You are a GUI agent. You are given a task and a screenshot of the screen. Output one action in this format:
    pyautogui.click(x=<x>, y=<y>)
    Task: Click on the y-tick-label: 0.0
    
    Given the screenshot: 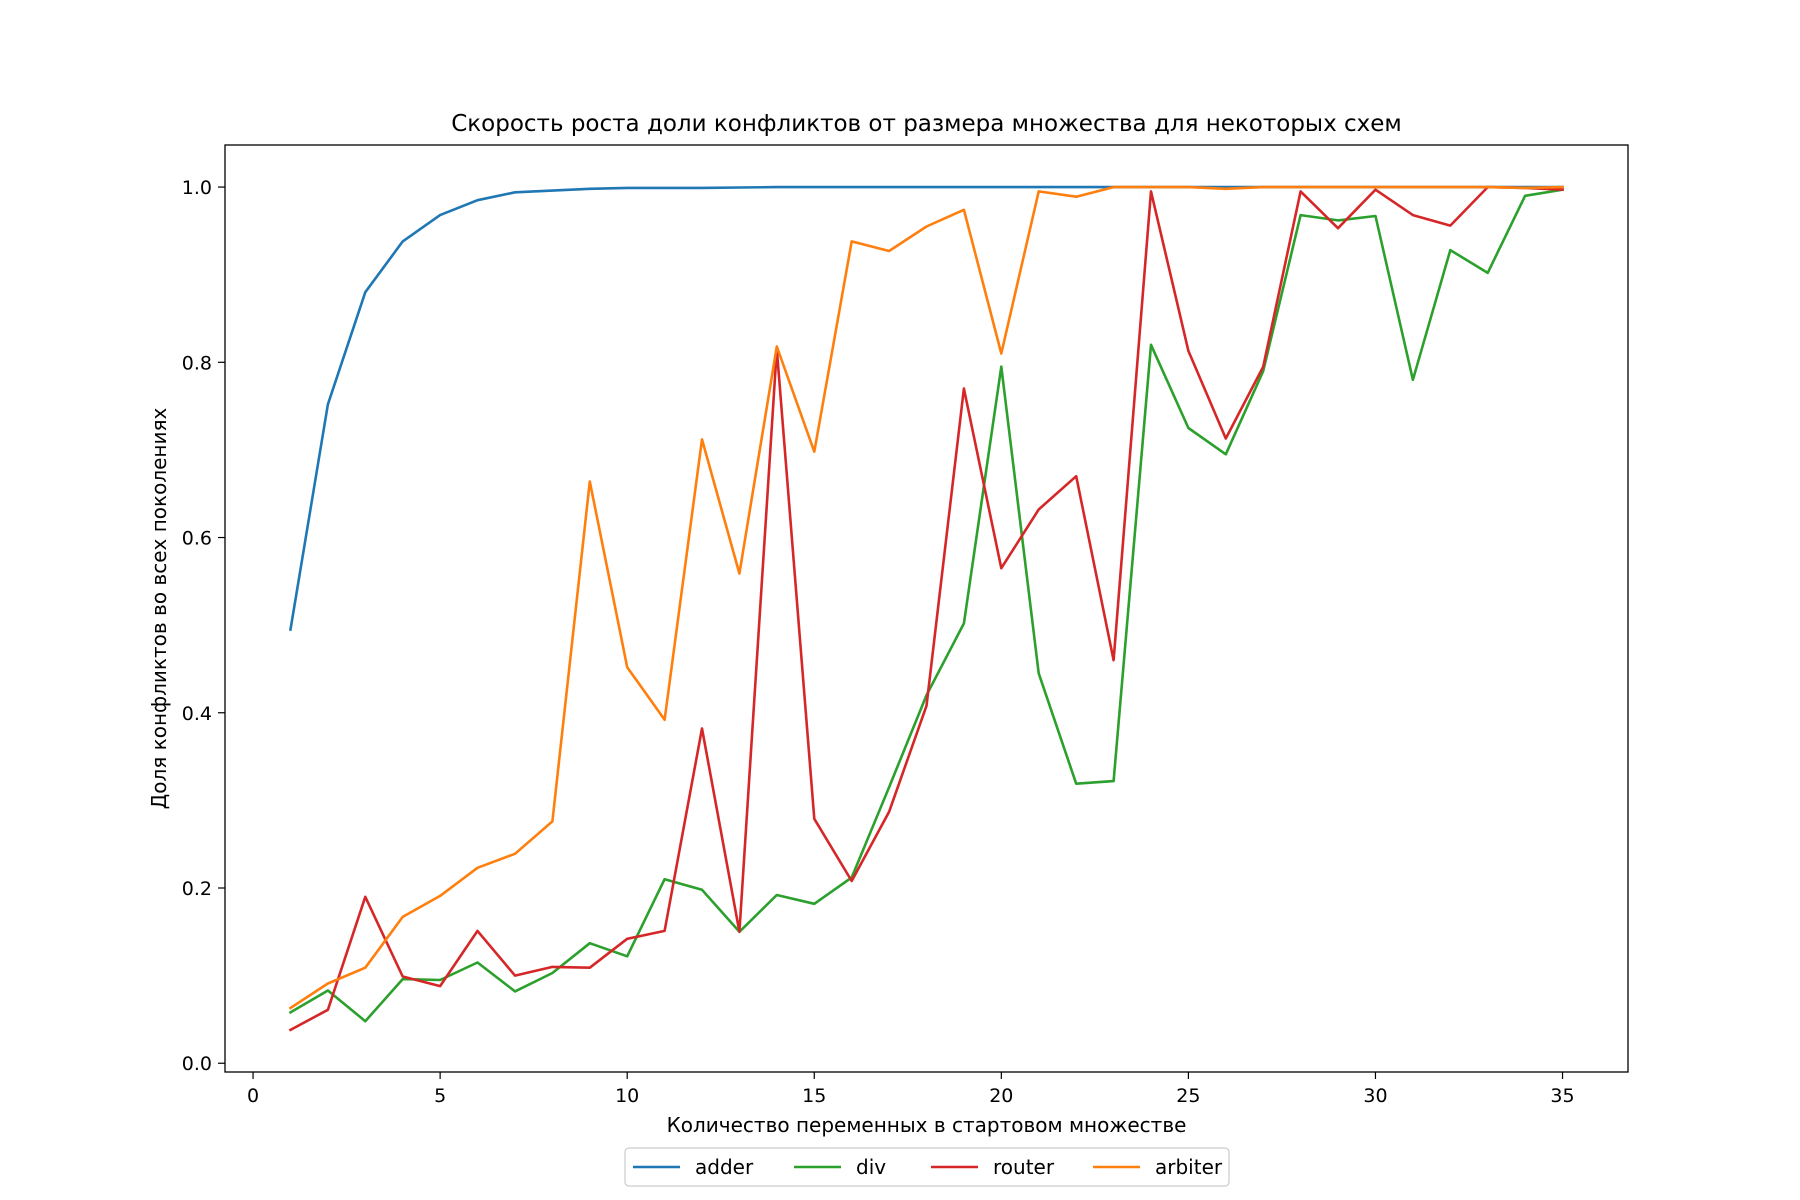 What is the action you would take?
    pyautogui.click(x=197, y=1064)
    